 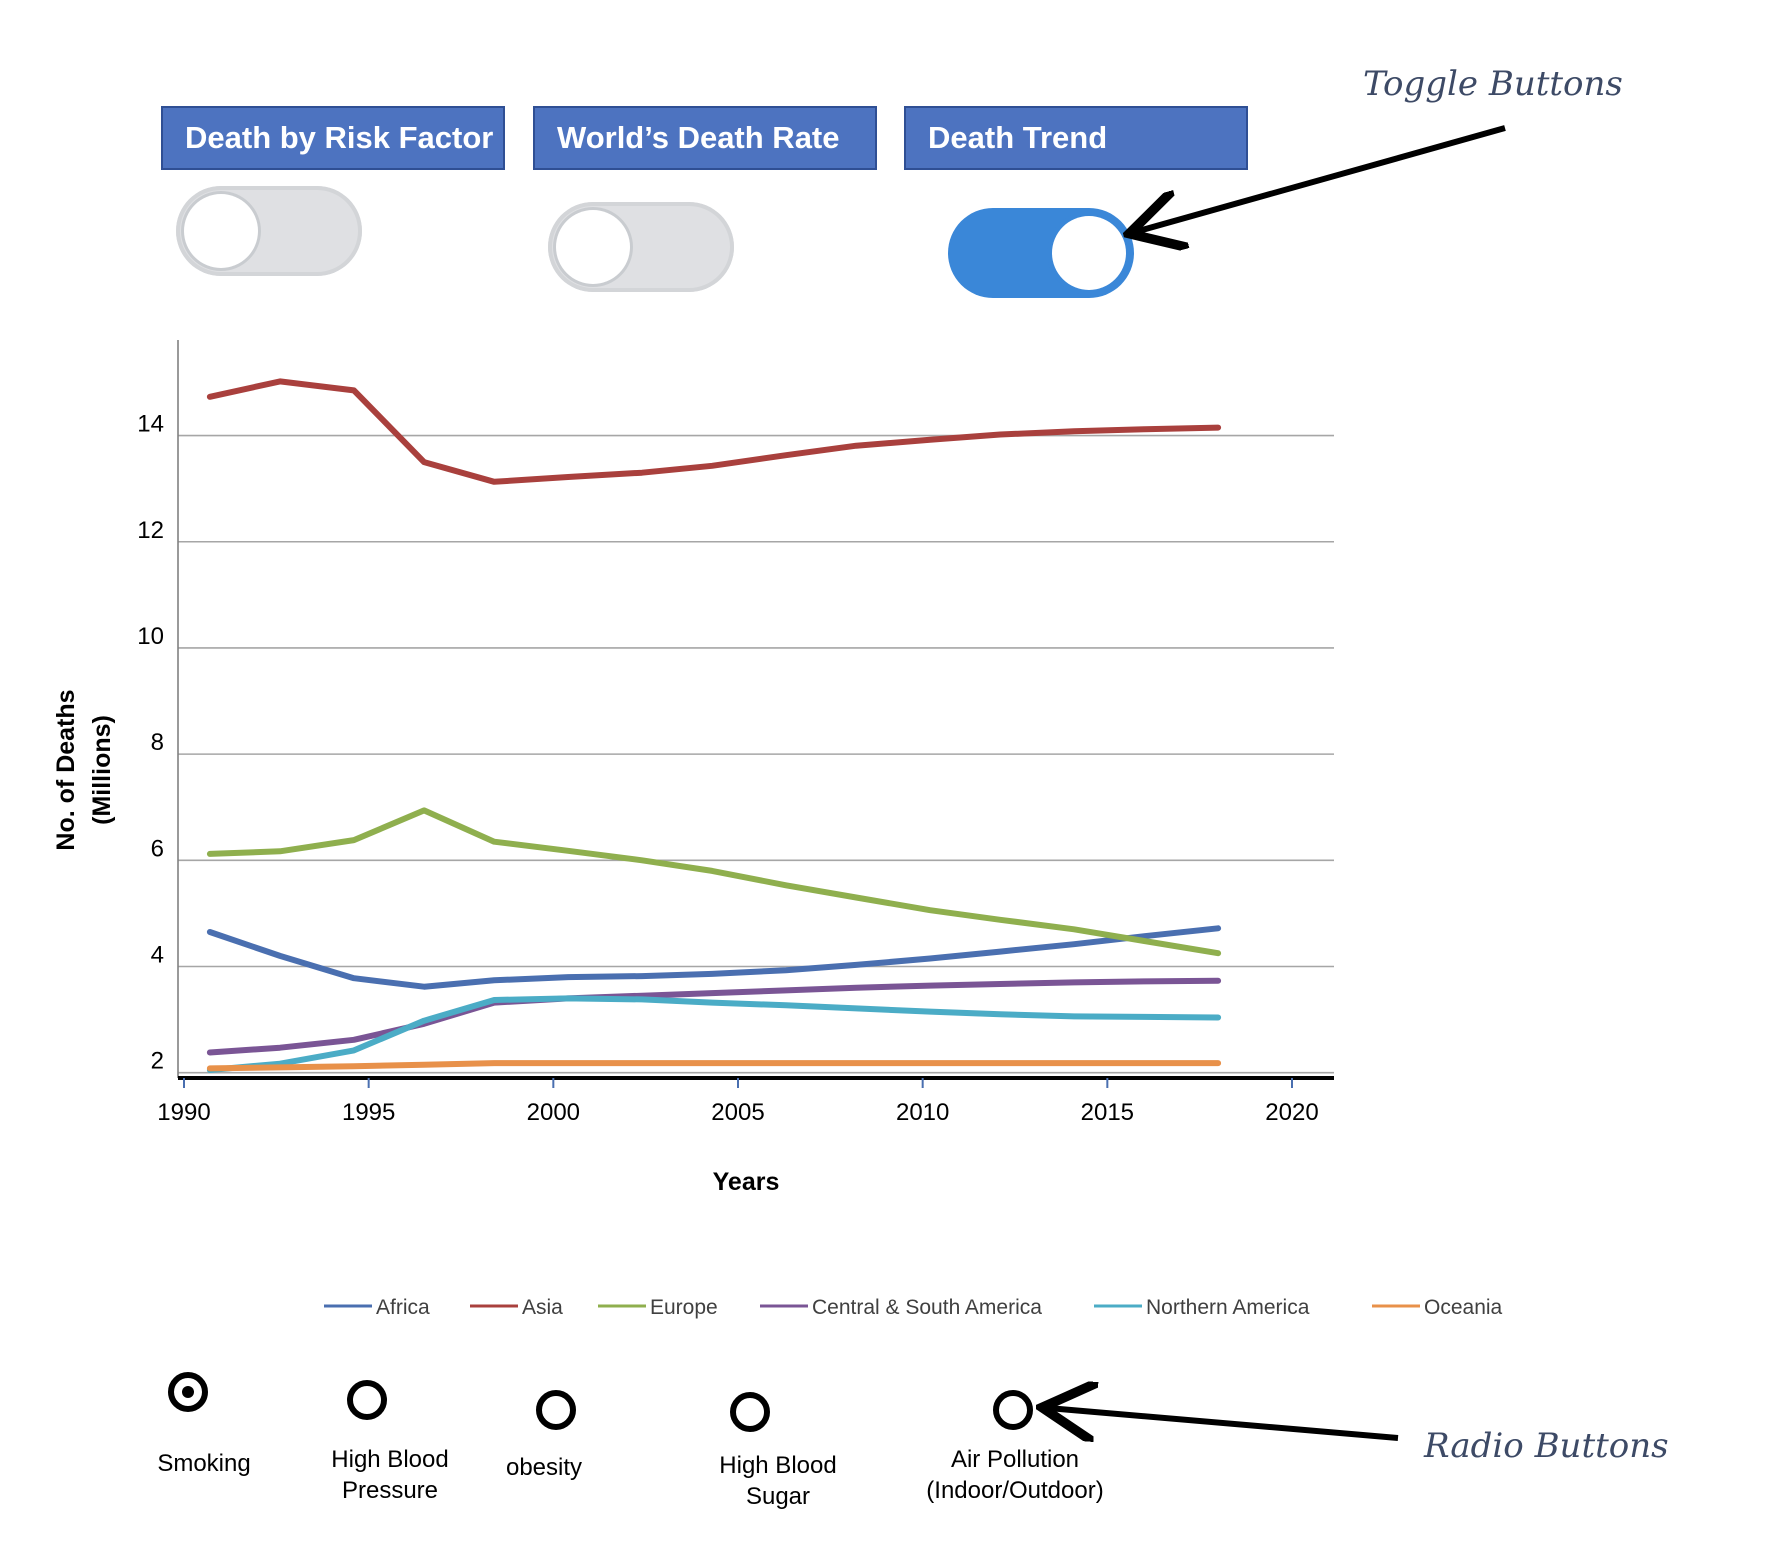 What do you see at coordinates (1463, 1307) in the screenshot?
I see `legend-label: Oceania` at bounding box center [1463, 1307].